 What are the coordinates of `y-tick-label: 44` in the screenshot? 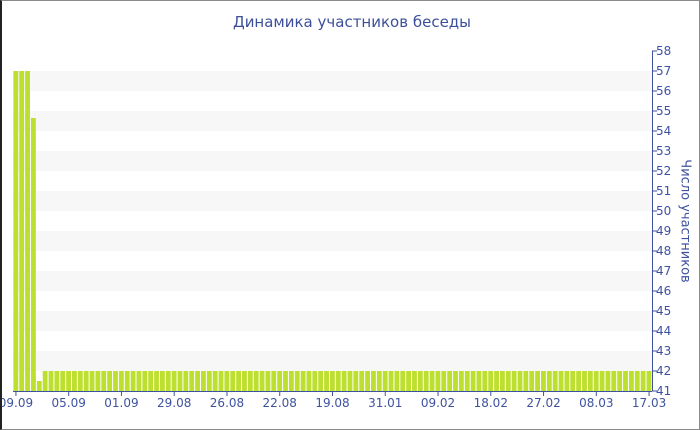 It's located at (663, 331).